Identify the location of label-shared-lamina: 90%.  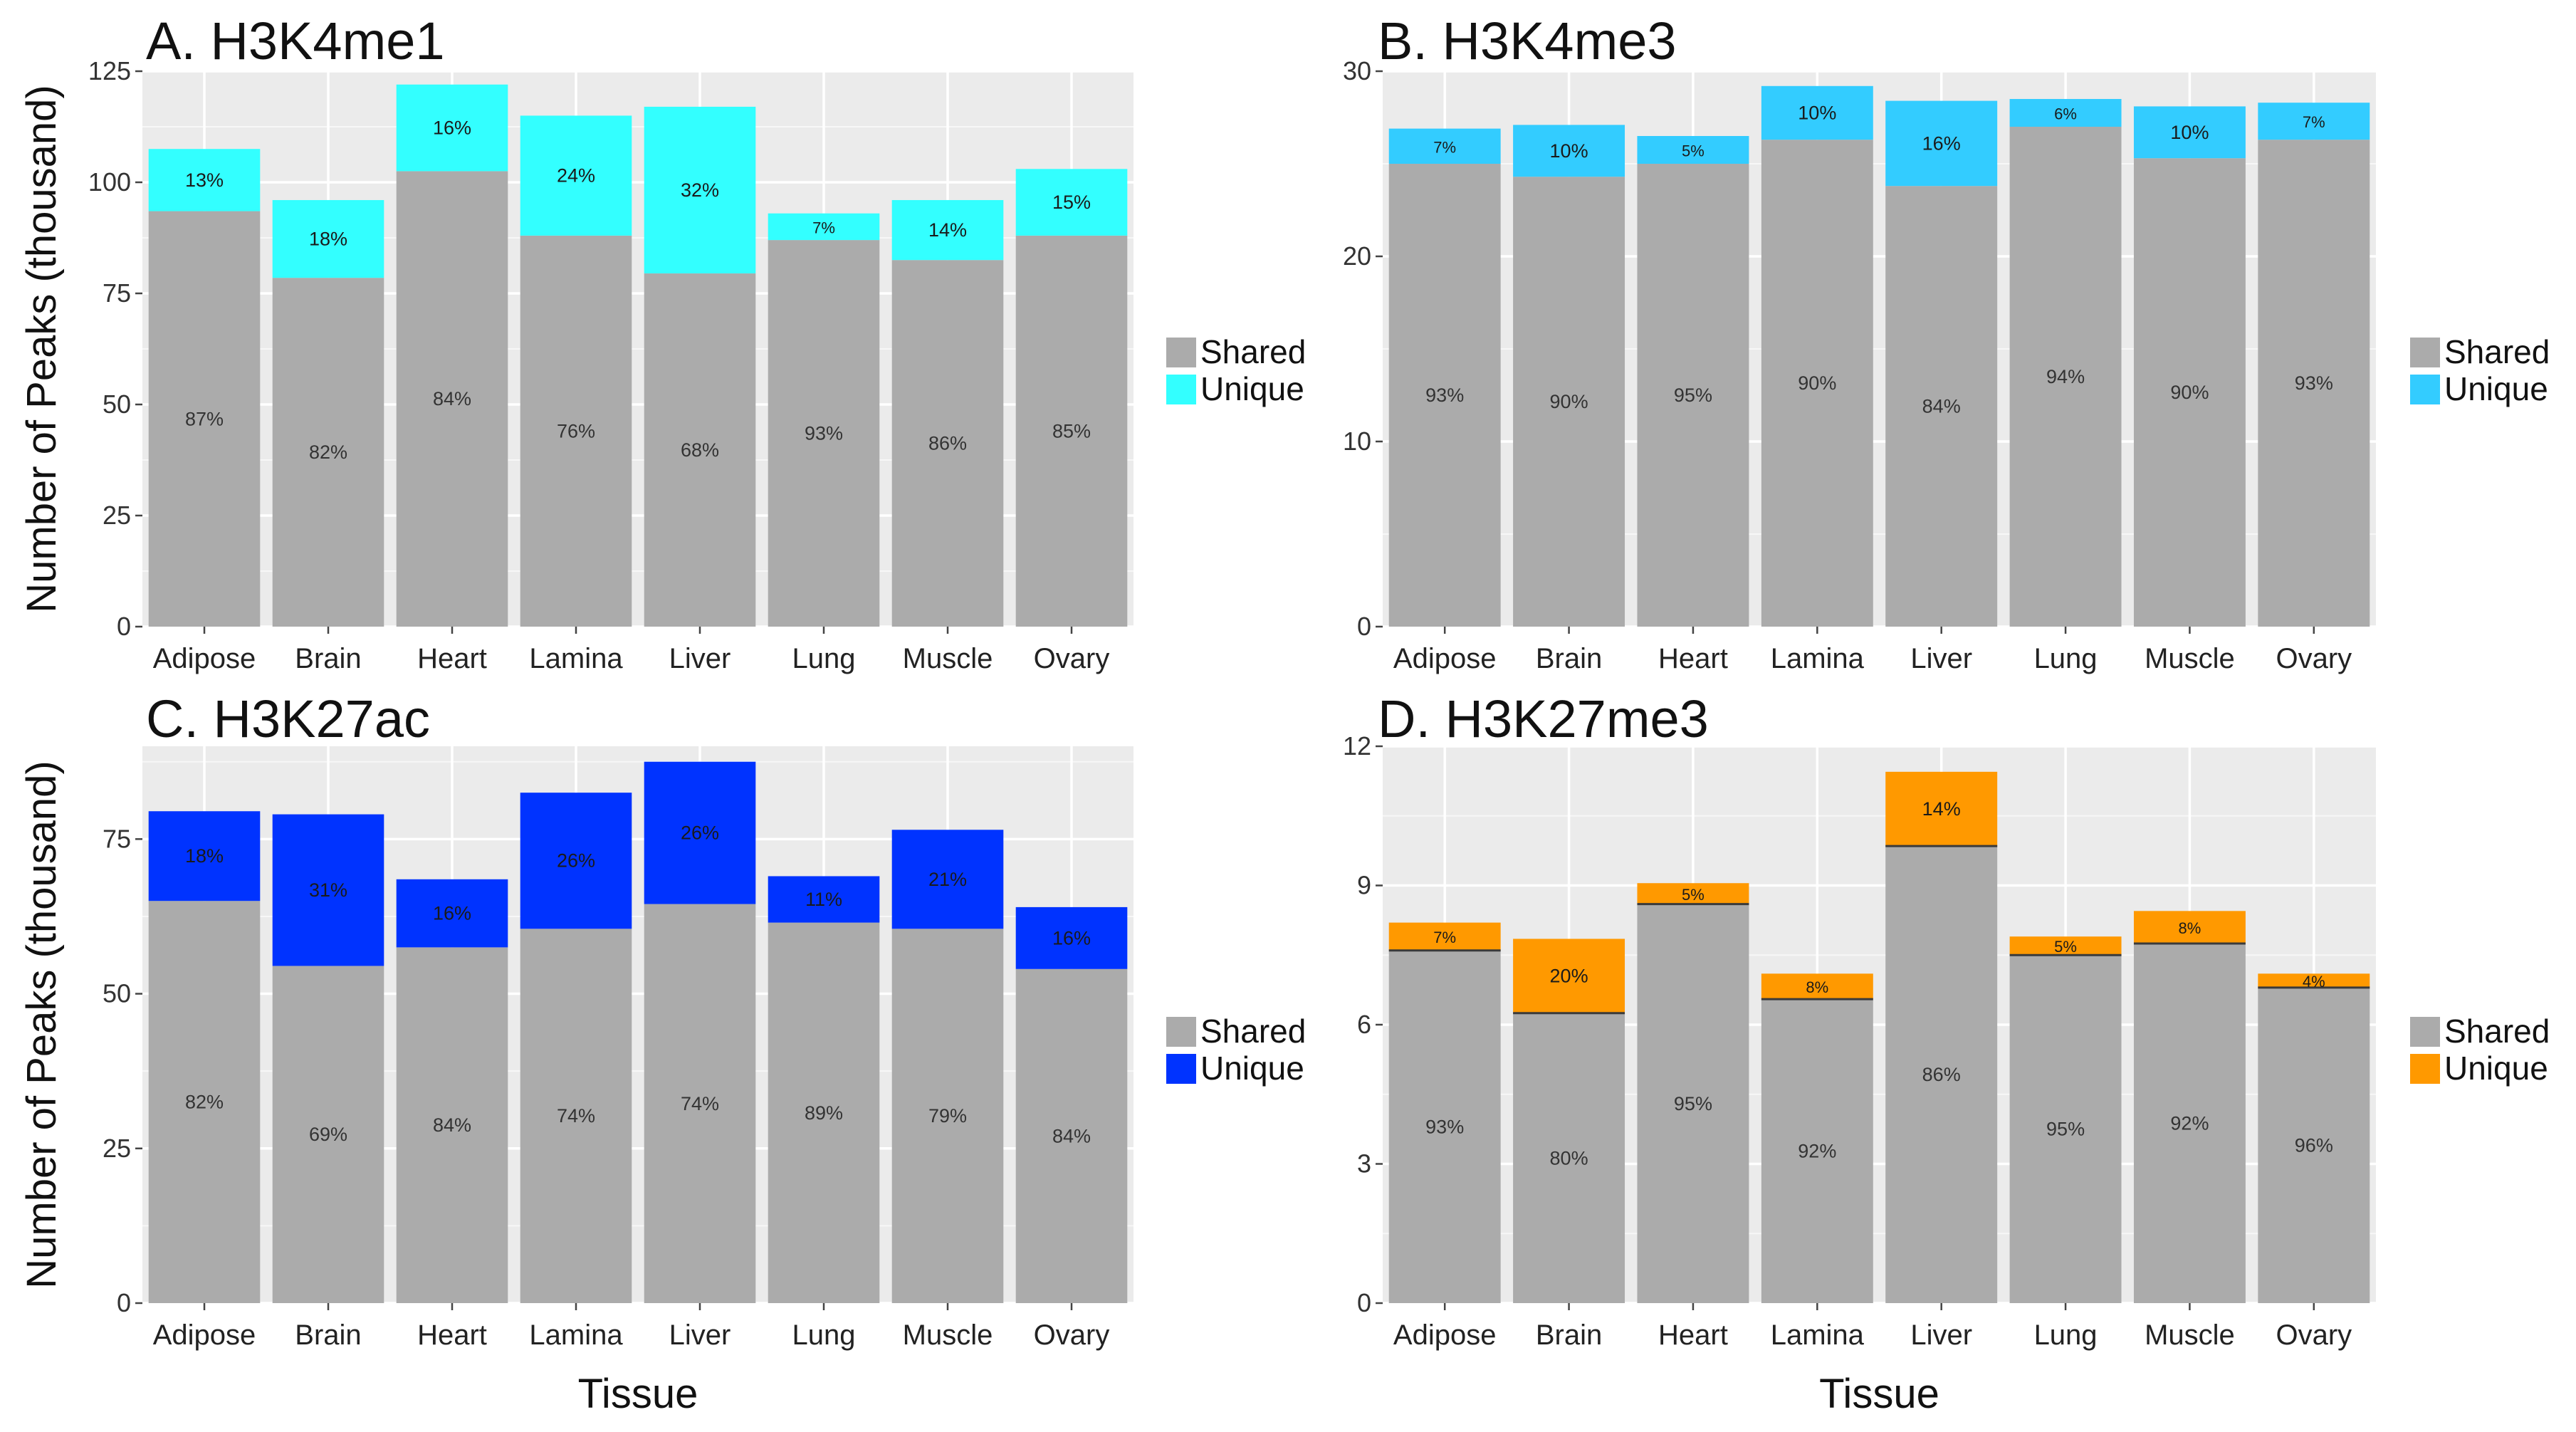
(1817, 383).